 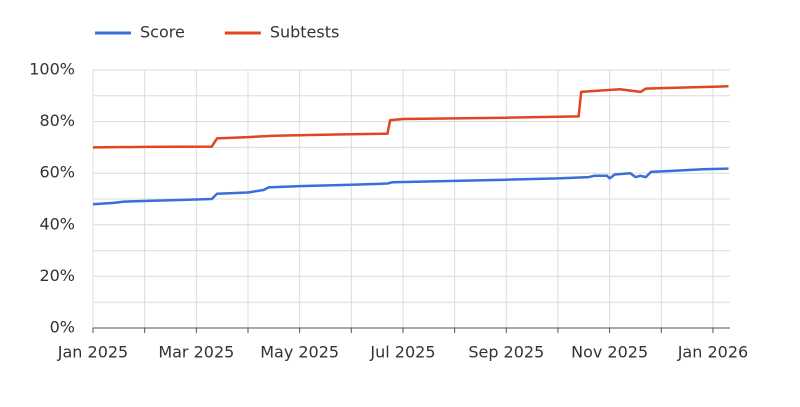 I want to click on x-tick-label: Sep 2025, so click(x=506, y=352).